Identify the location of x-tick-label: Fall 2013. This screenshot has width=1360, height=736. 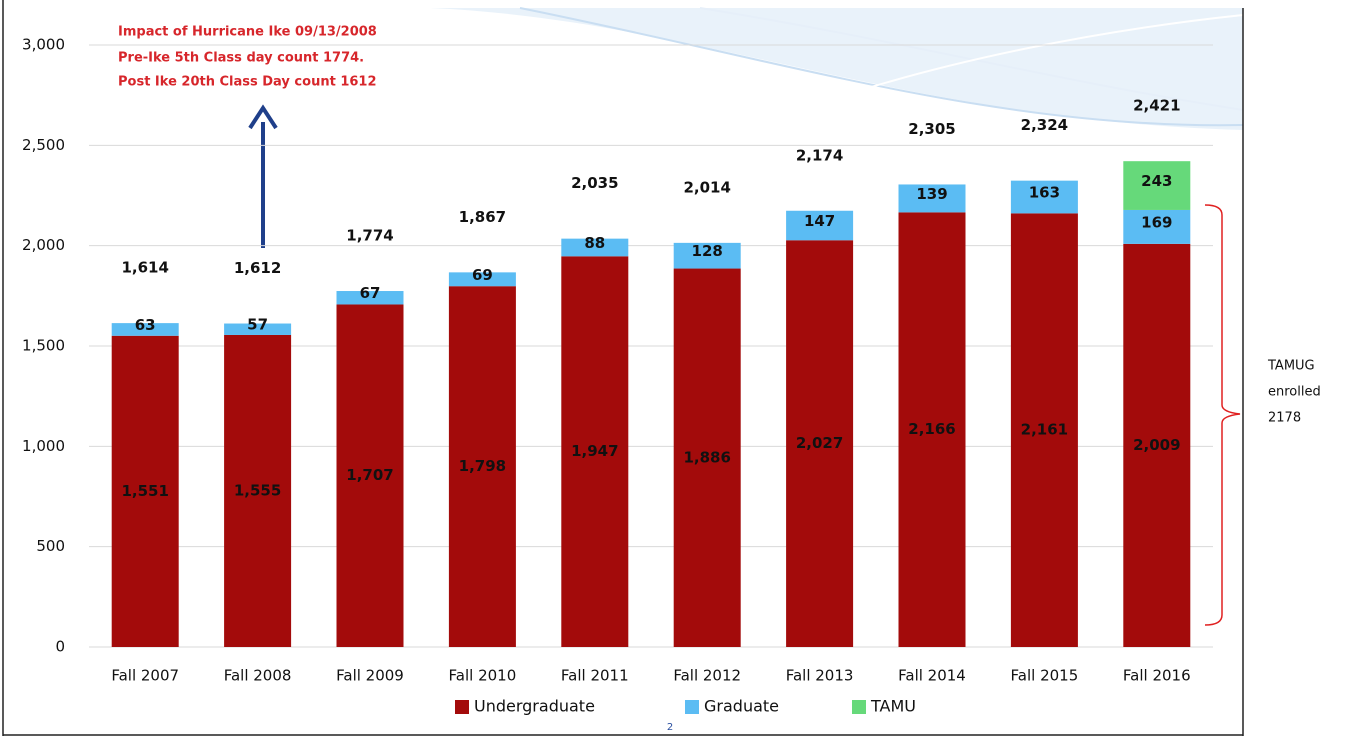
(820, 676).